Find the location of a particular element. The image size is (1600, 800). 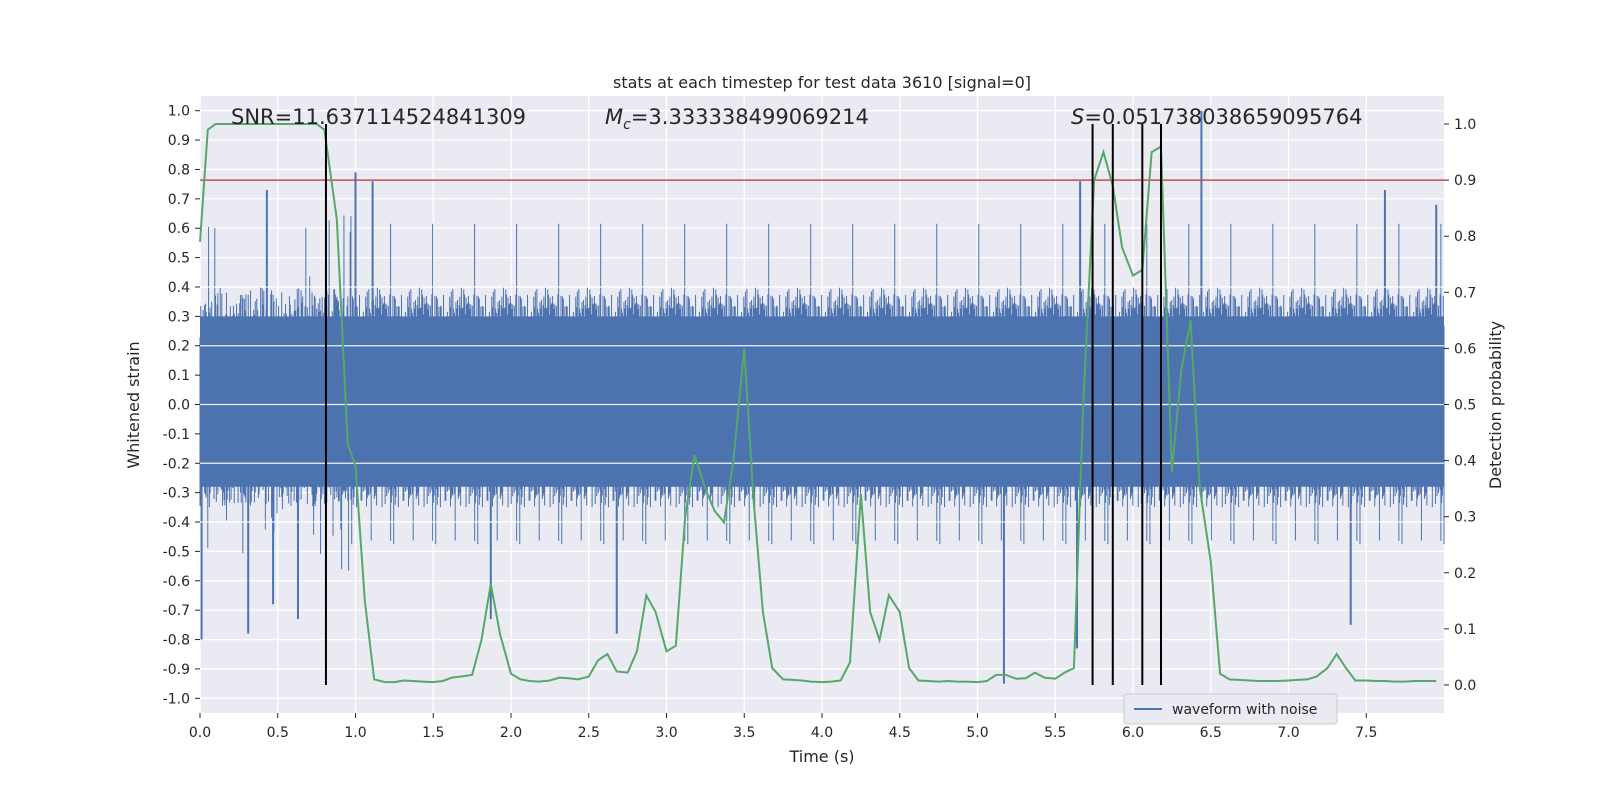

x-tick-label: 1.5 is located at coordinates (433, 733).